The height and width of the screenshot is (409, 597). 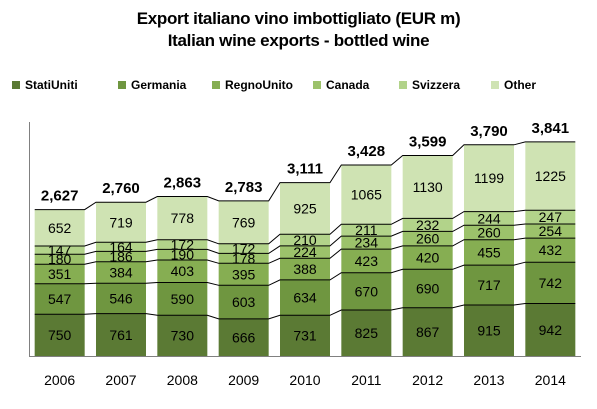 I want to click on x-tick-label: 2014, so click(x=550, y=380).